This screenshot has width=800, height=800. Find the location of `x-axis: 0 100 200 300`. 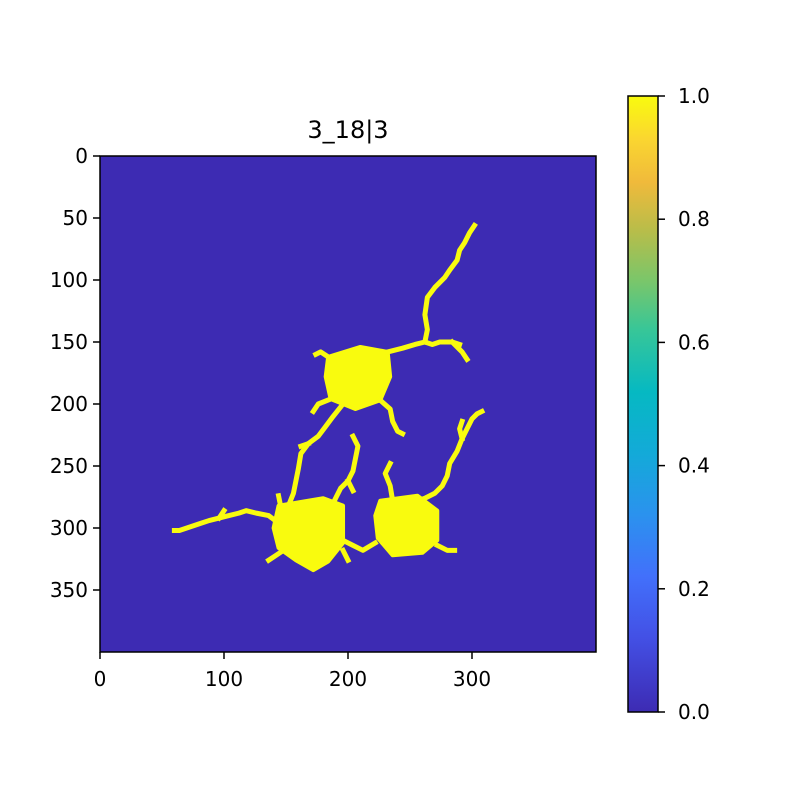

x-axis: 0 100 200 300 is located at coordinates (292, 671).